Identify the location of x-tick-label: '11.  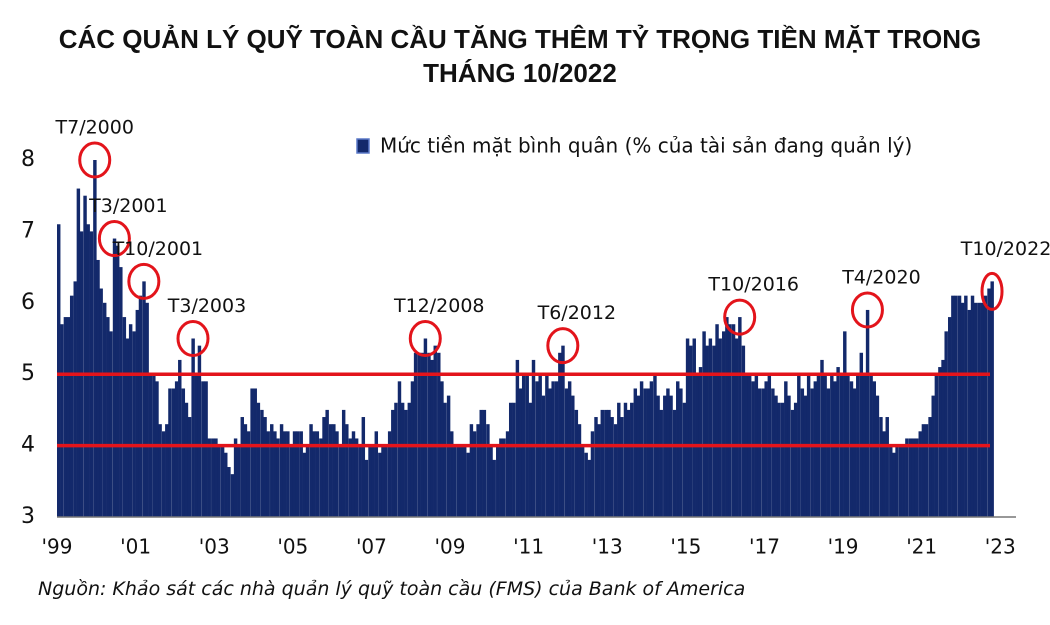
(528, 547).